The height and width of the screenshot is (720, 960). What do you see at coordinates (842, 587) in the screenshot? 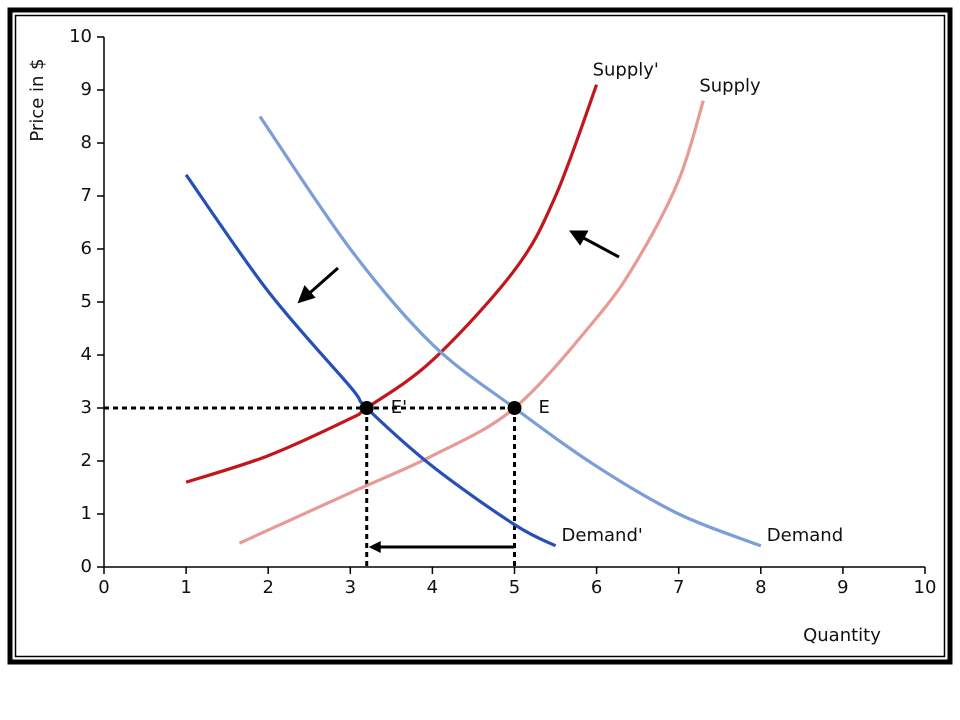
I see `x-tick-label: 9` at bounding box center [842, 587].